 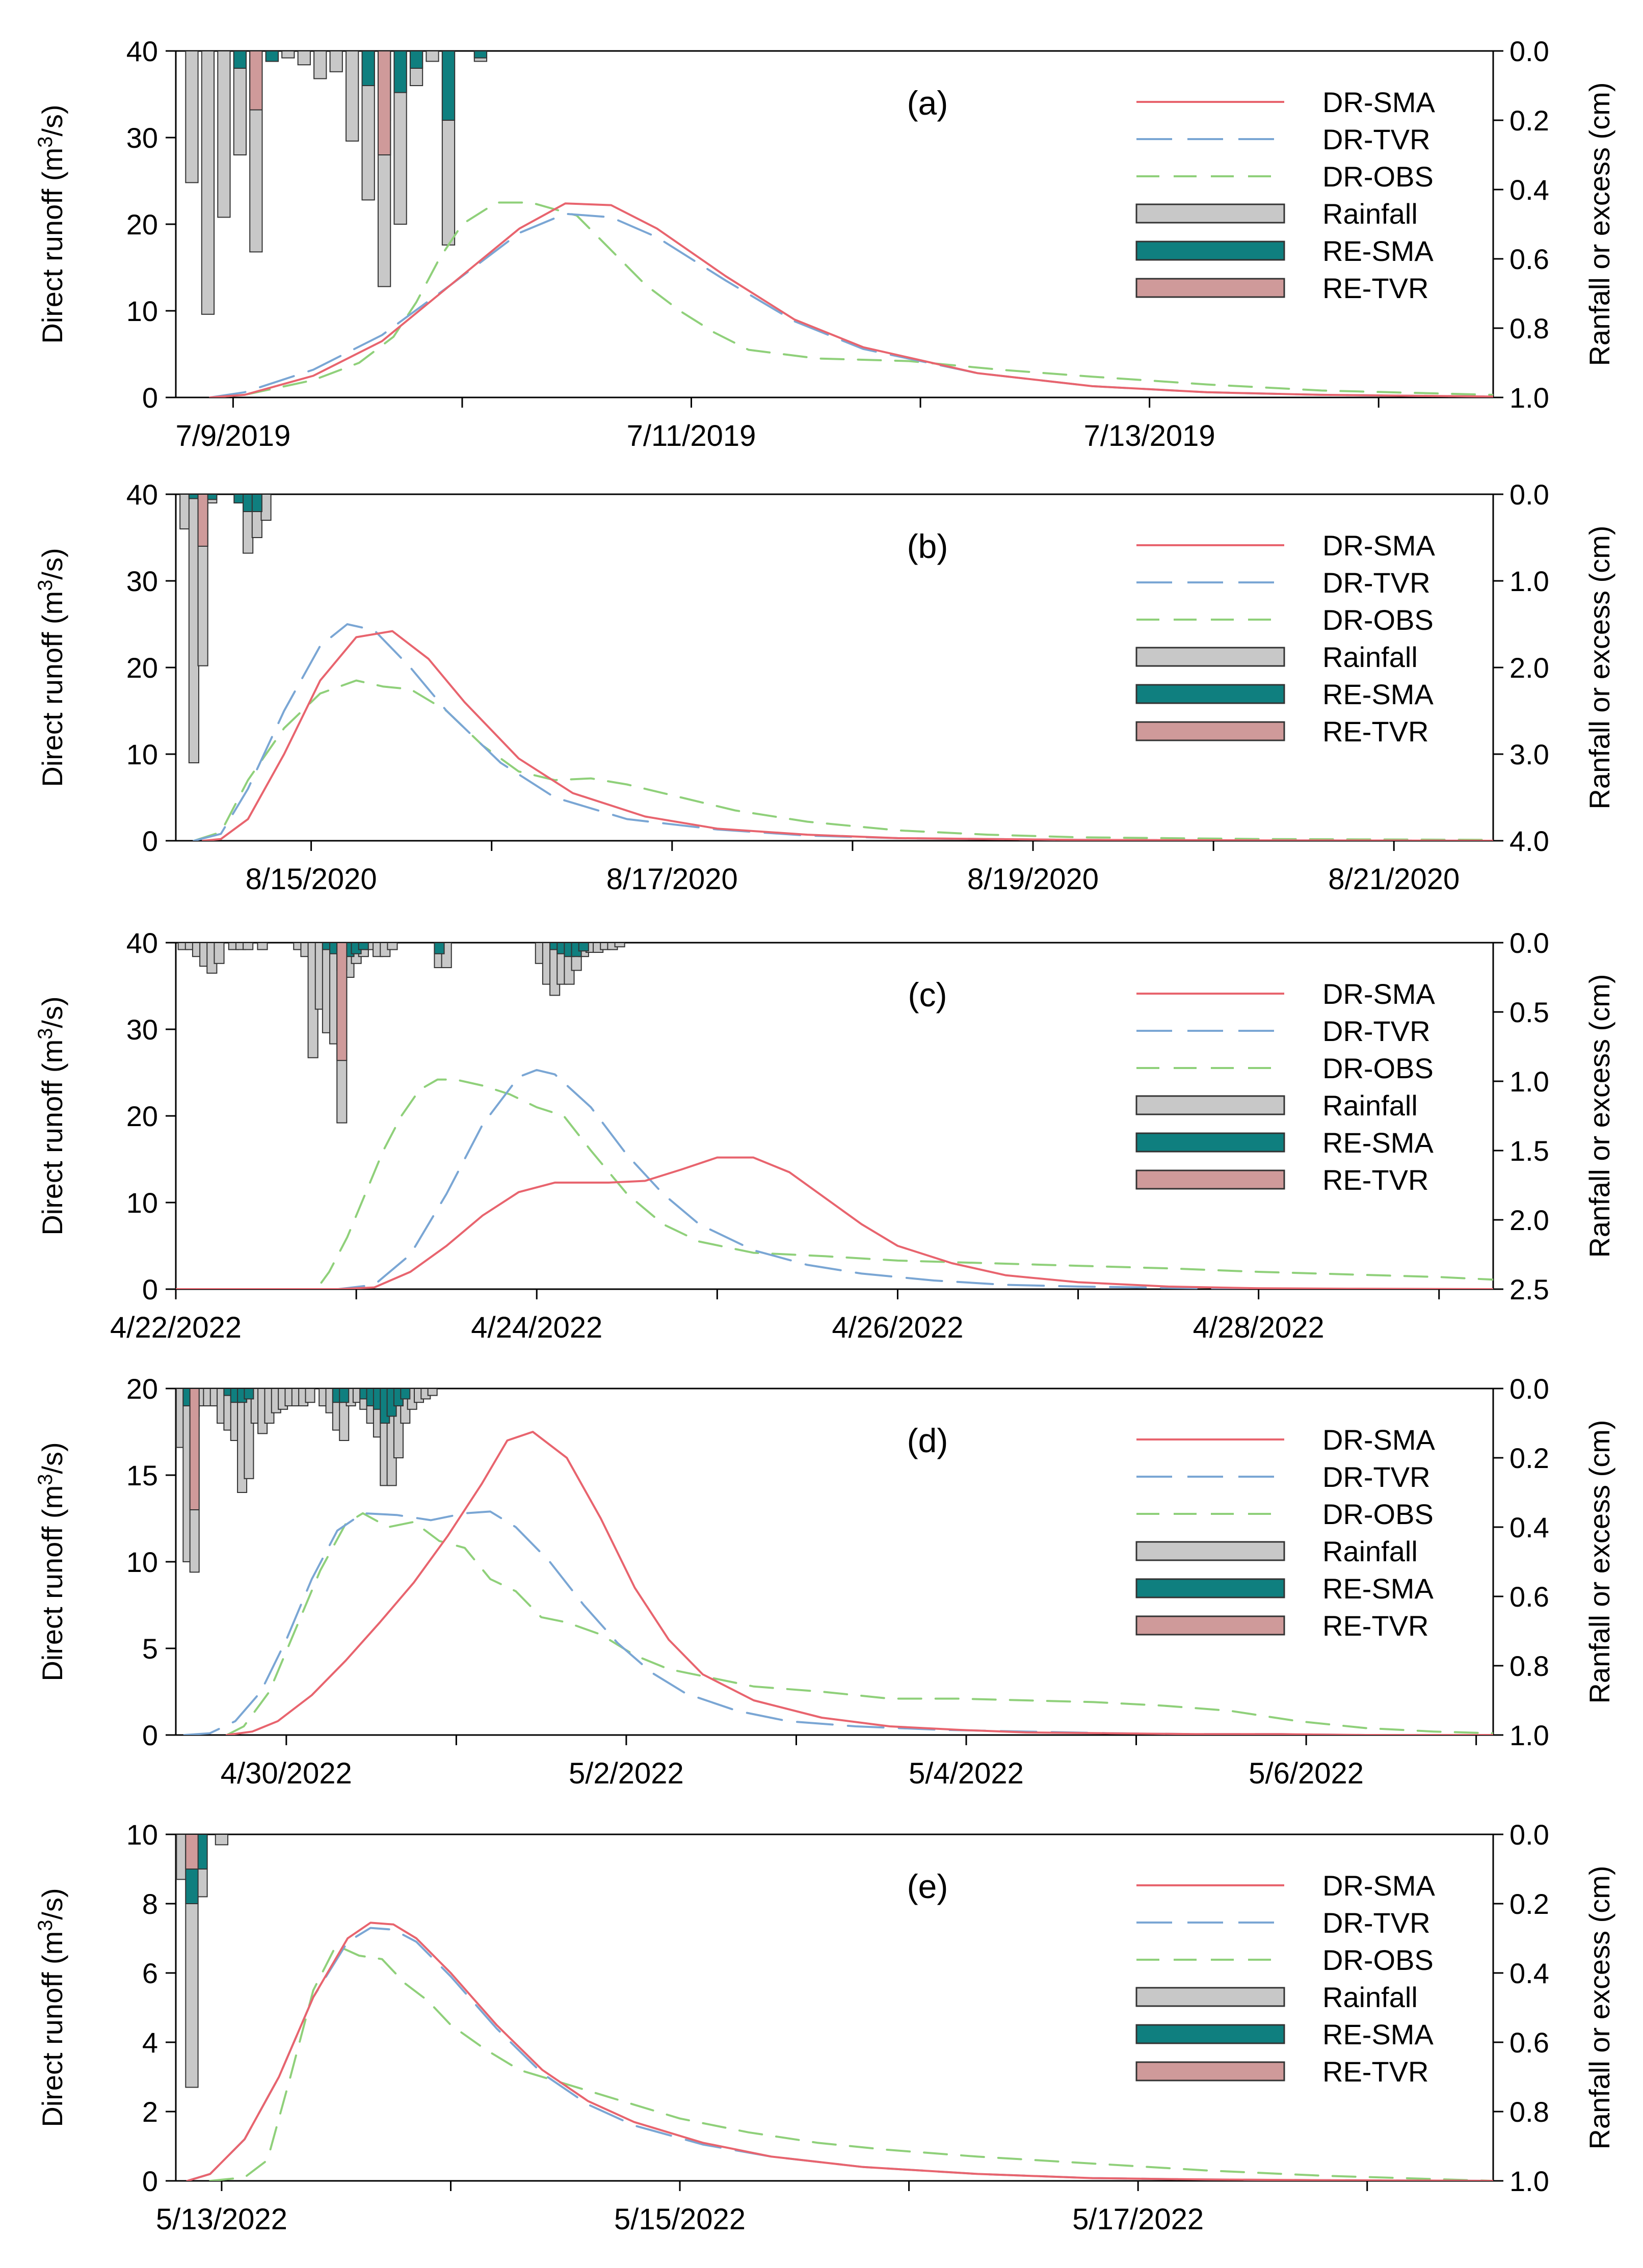 What do you see at coordinates (1378, 251) in the screenshot?
I see `legend-label-re-sma: RE-SMA` at bounding box center [1378, 251].